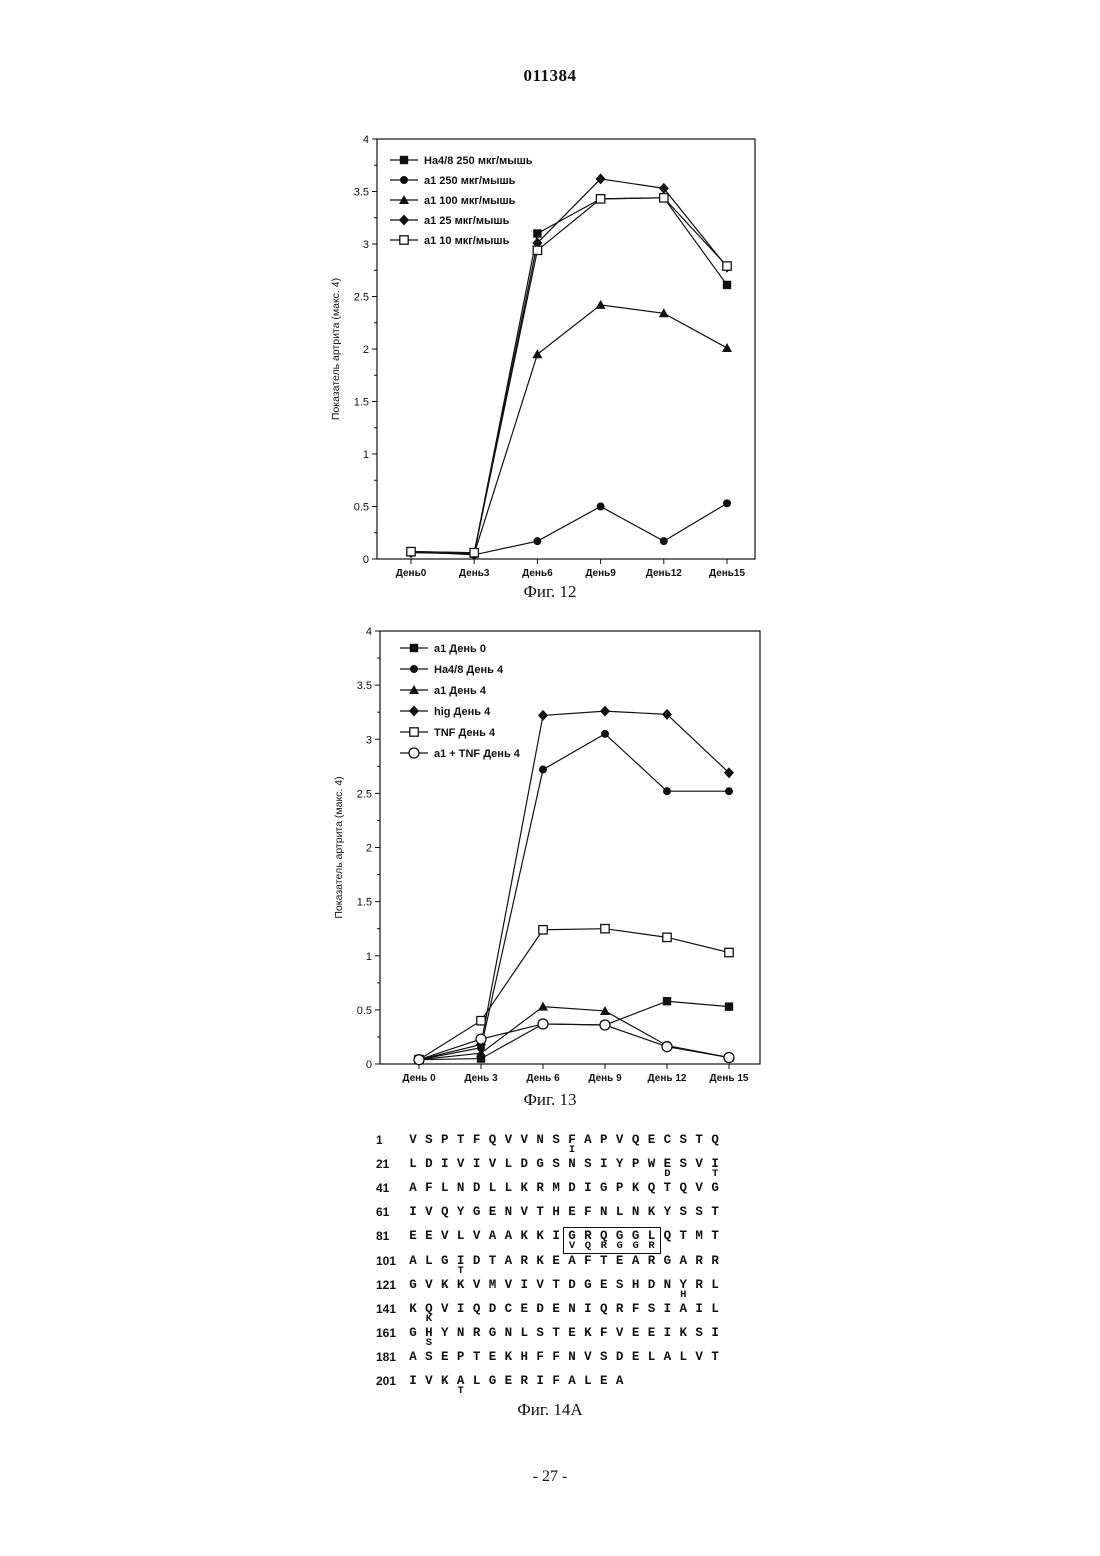 The width and height of the screenshot is (1100, 1556). I want to click on sequence-position-number: 181, so click(386, 1357).